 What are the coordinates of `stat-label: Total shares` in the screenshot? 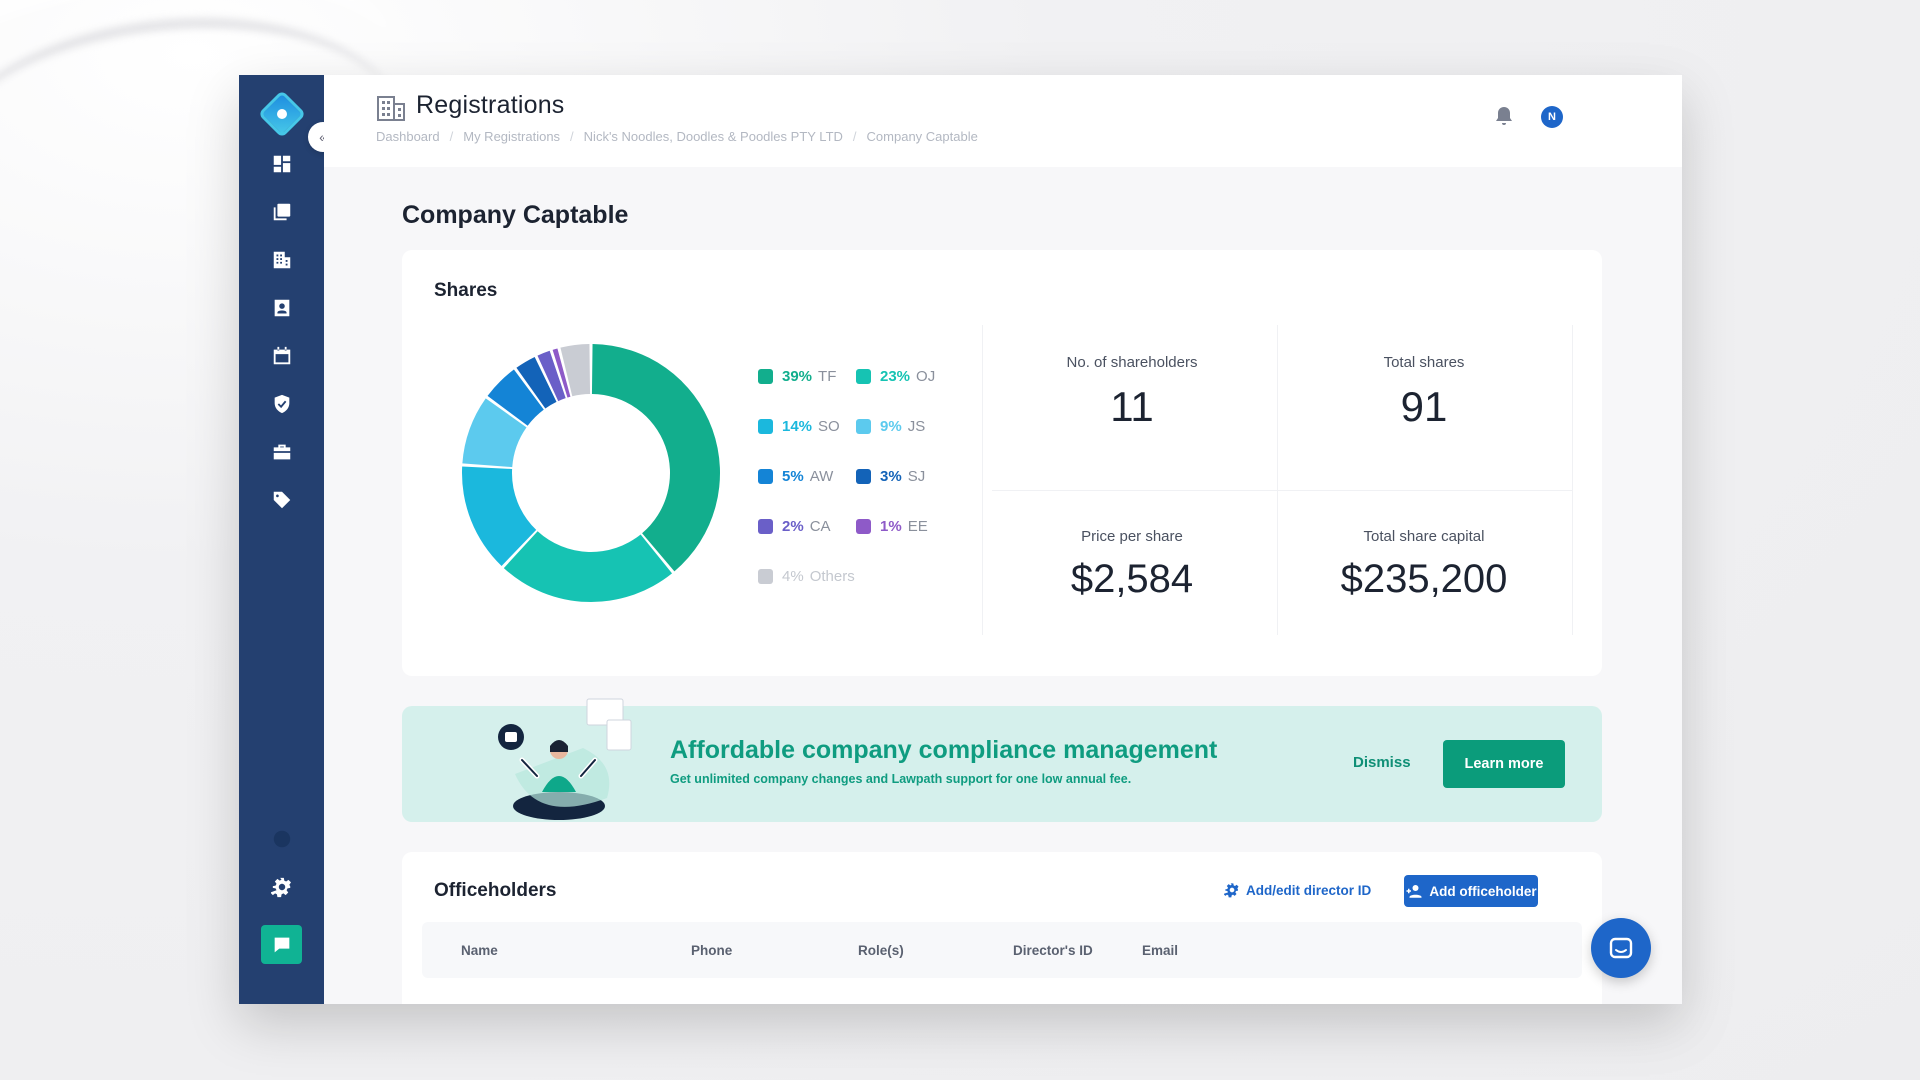 It's located at (1424, 362).